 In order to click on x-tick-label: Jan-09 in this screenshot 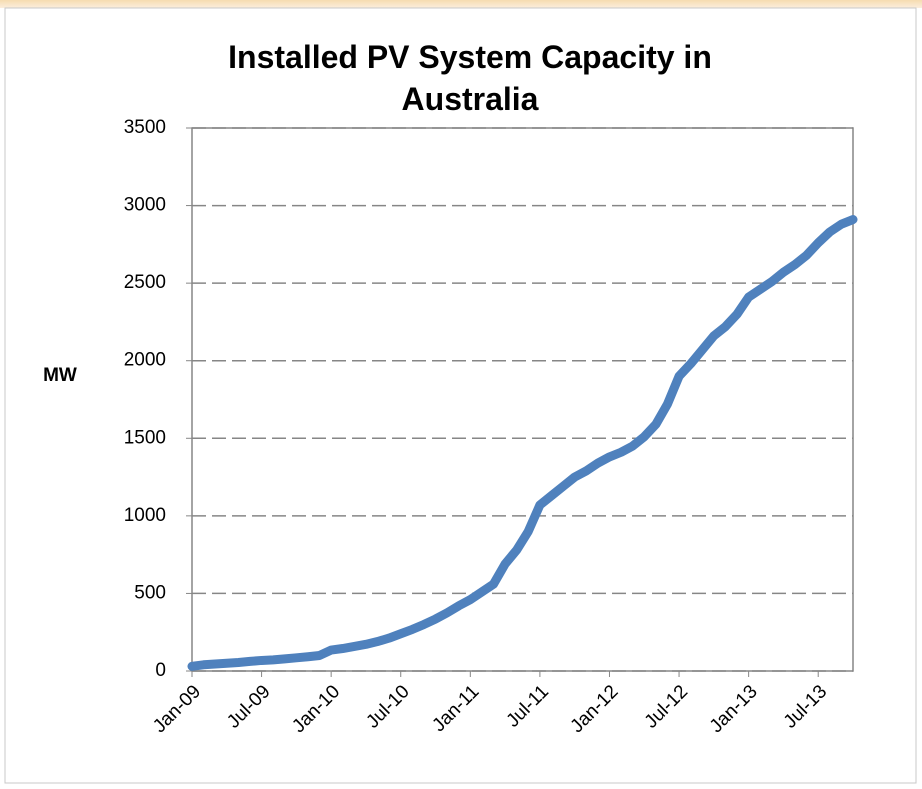, I will do `click(177, 709)`.